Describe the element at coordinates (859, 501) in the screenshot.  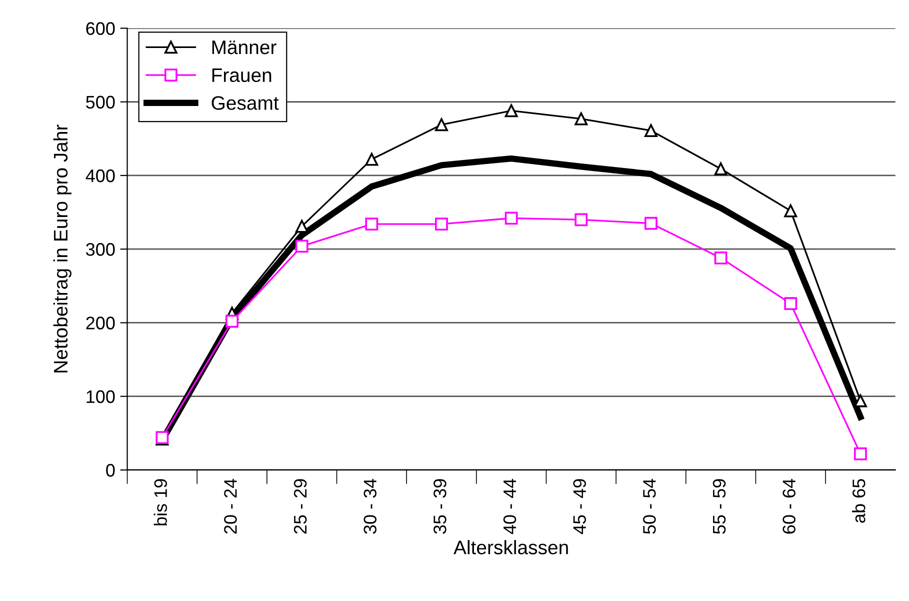
I see `x-tick-label: ab 65` at that location.